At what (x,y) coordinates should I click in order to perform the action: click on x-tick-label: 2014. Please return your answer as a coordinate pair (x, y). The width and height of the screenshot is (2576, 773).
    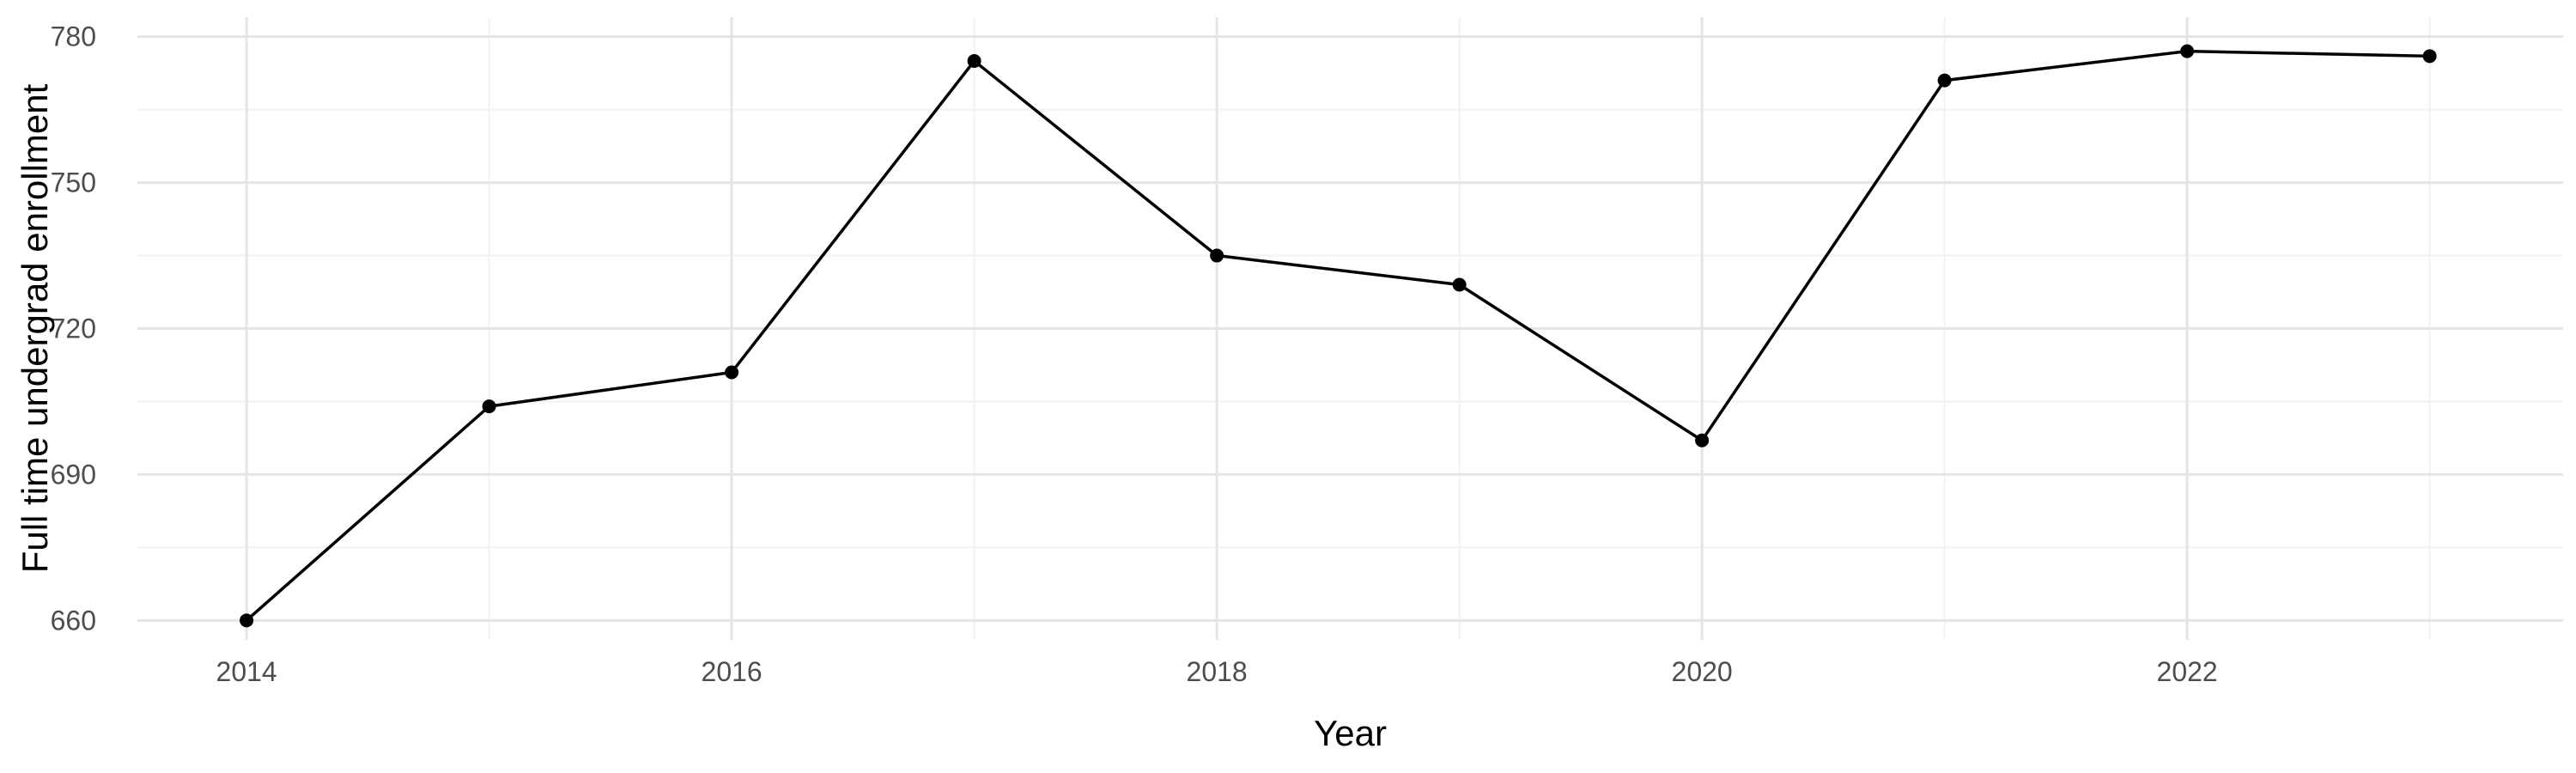
    Looking at the image, I should click on (247, 671).